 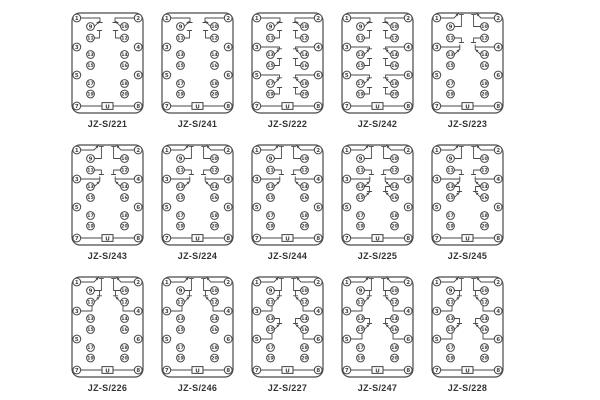 I want to click on diagram-label: JZ-S/246, so click(x=197, y=388).